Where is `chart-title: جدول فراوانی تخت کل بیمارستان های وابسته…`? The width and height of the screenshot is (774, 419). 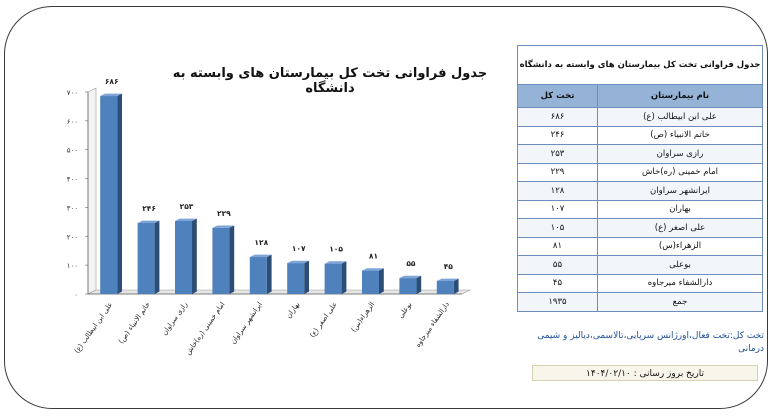 chart-title: جدول فراوانی تخت کل بیمارستان های وابسته… is located at coordinates (330, 81).